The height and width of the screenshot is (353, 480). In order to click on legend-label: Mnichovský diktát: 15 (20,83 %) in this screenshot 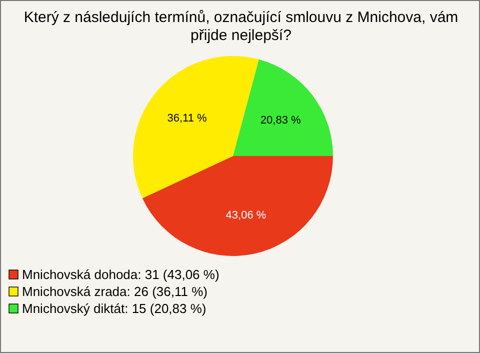, I will do `click(114, 308)`.